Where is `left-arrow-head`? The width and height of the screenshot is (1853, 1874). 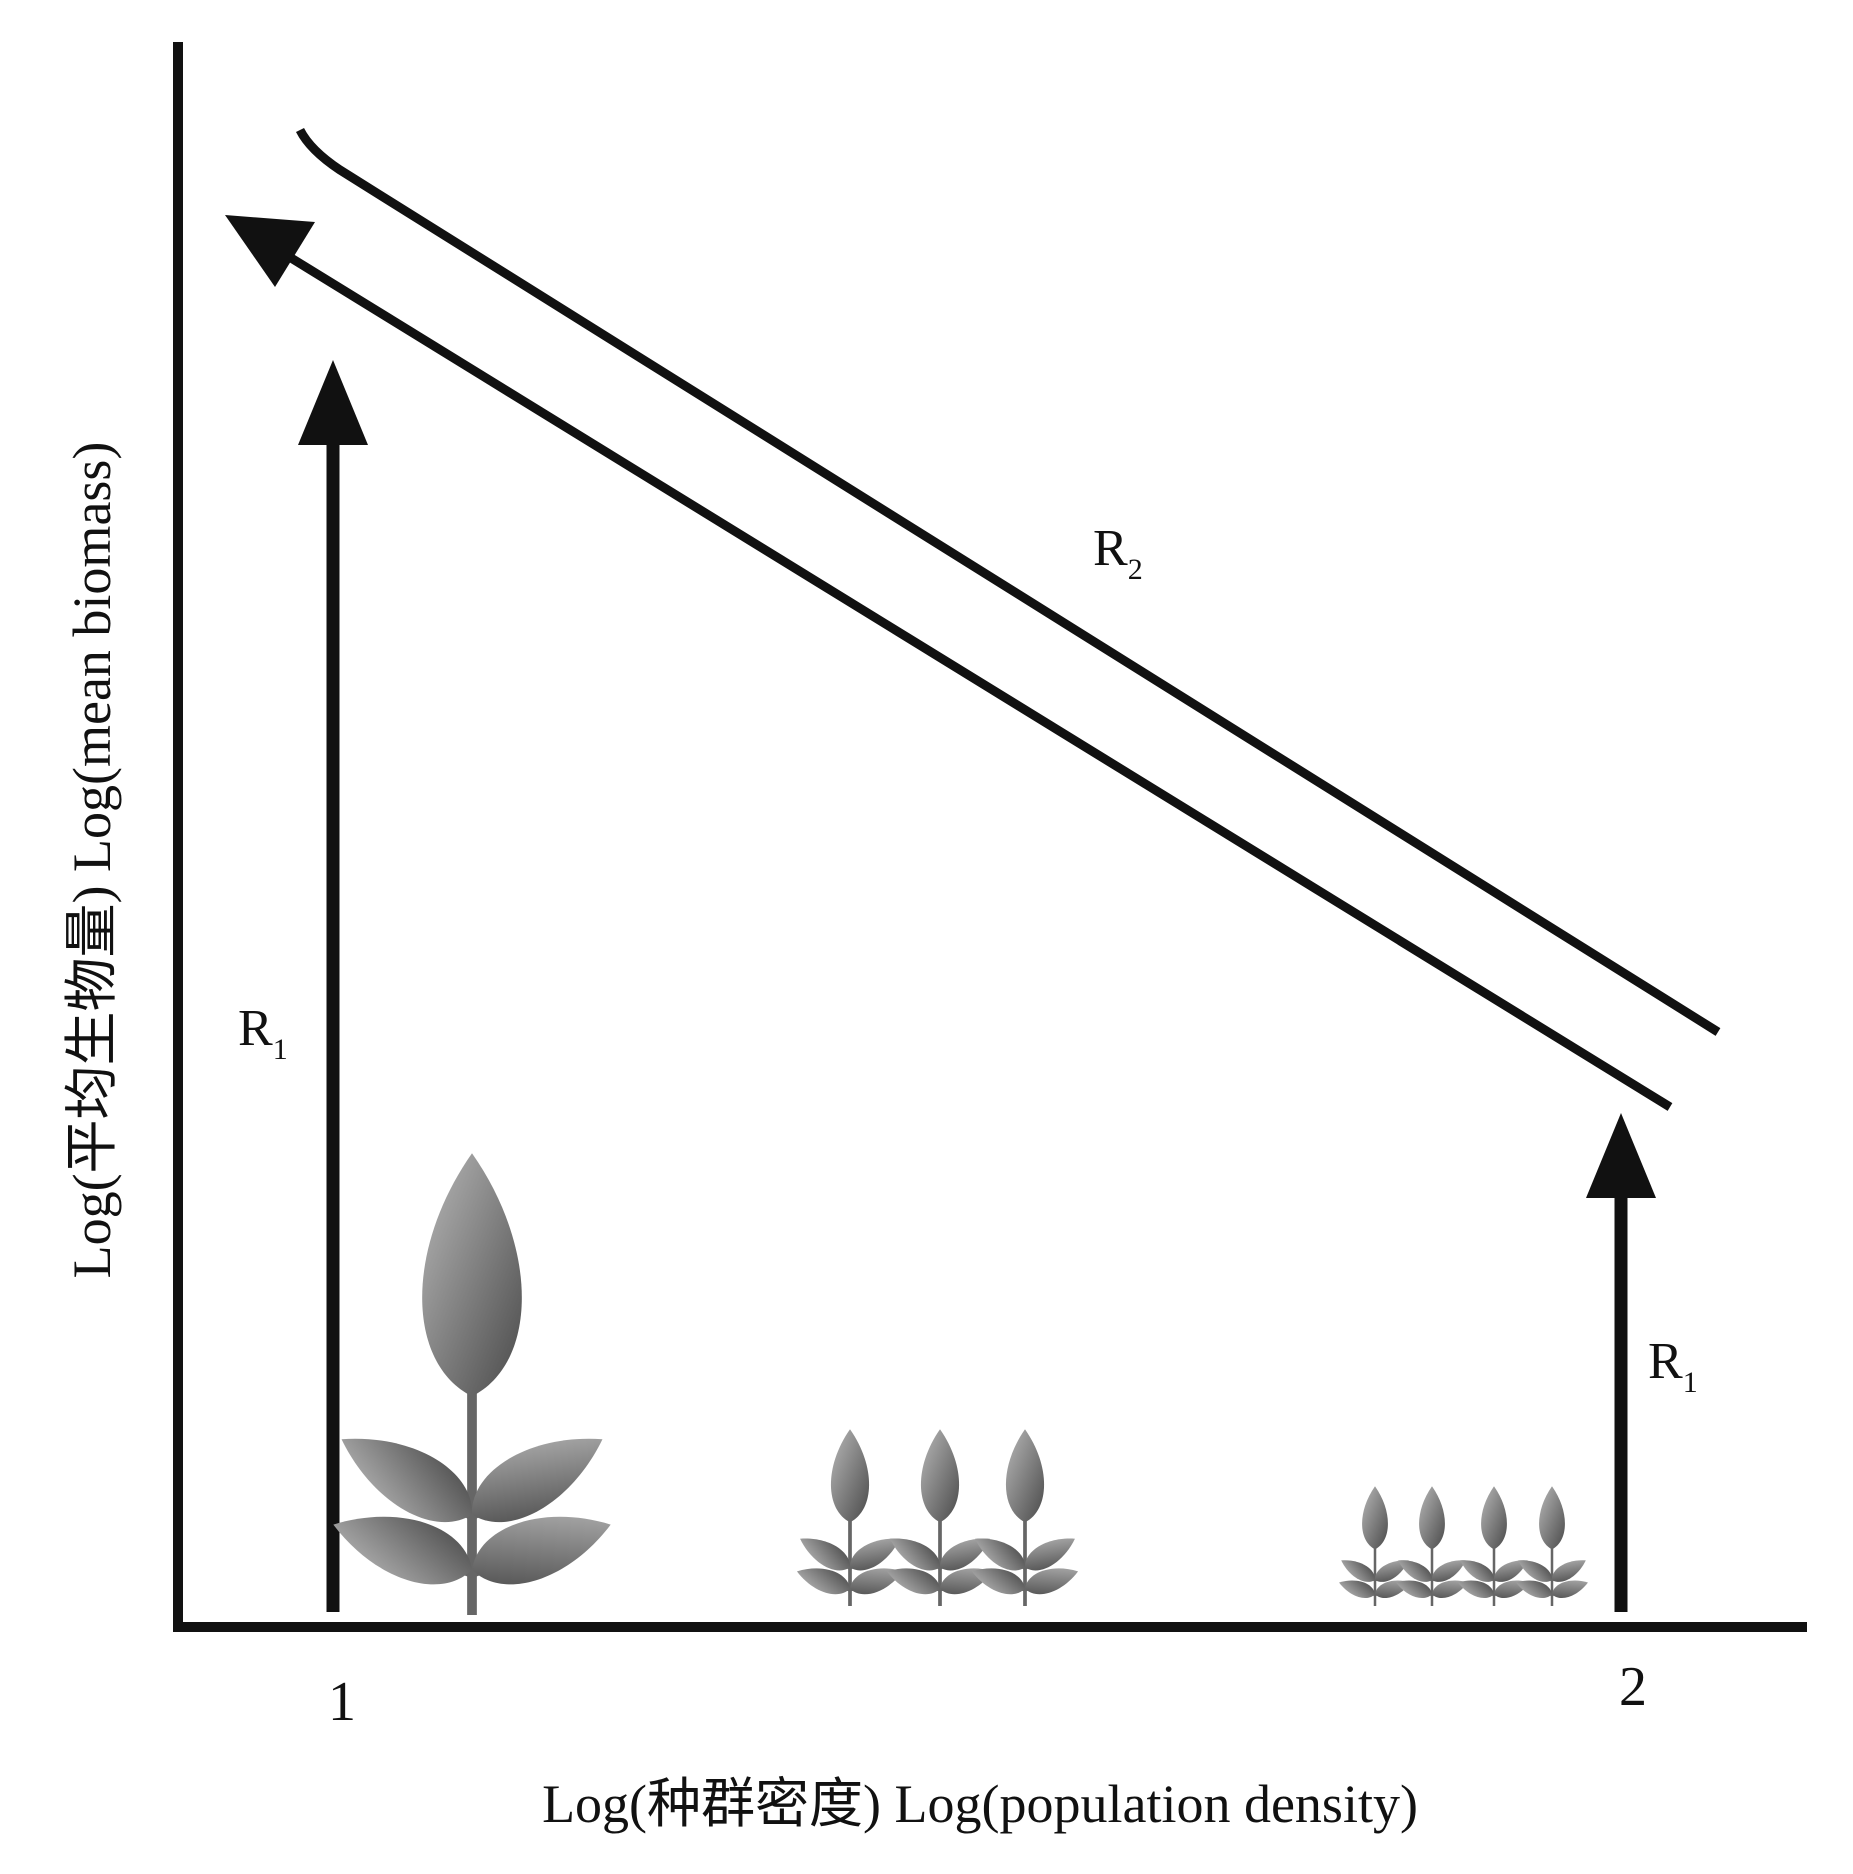 left-arrow-head is located at coordinates (333, 402).